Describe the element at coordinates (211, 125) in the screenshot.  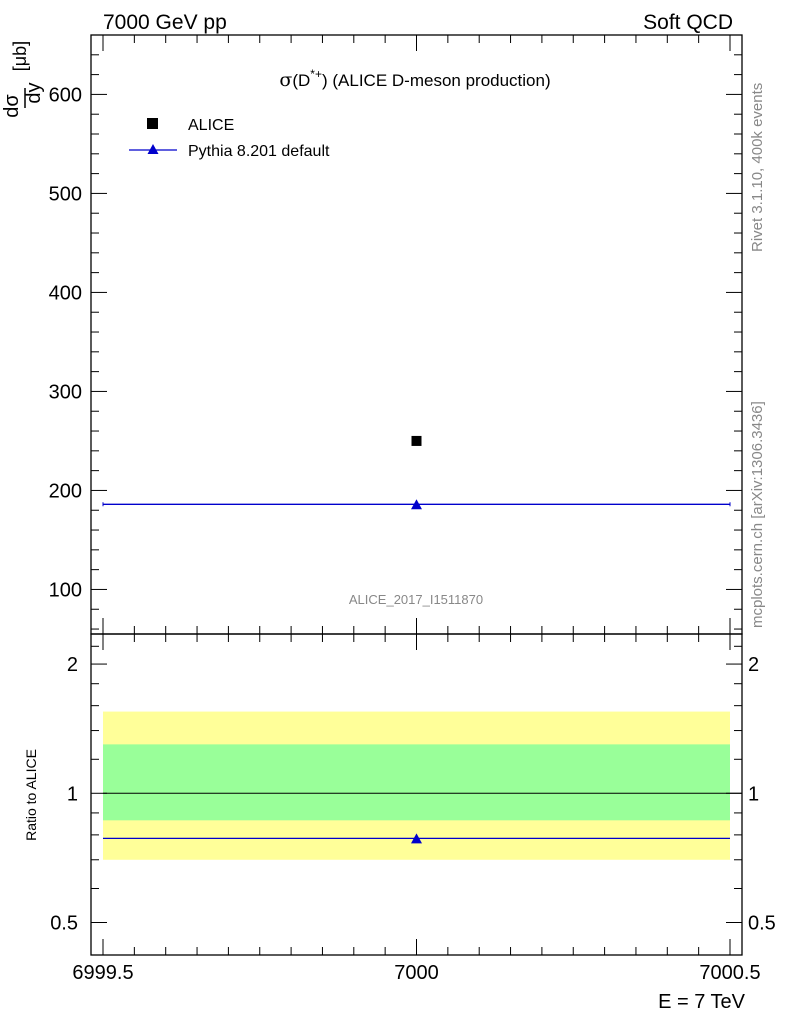
I see `legend-label-alice: ALICE` at that location.